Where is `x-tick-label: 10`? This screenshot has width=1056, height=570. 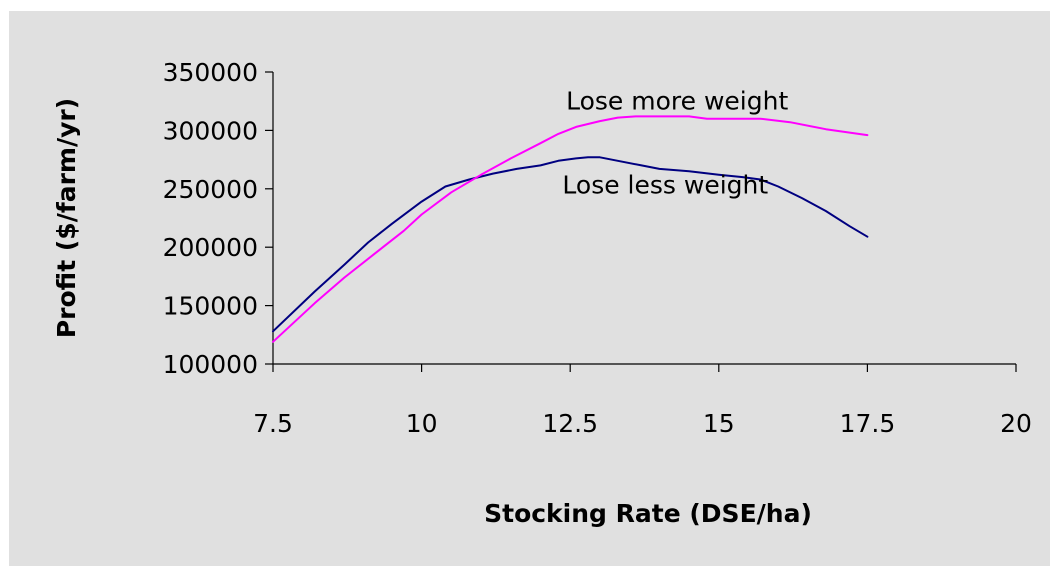
x-tick-label: 10 is located at coordinates (422, 423).